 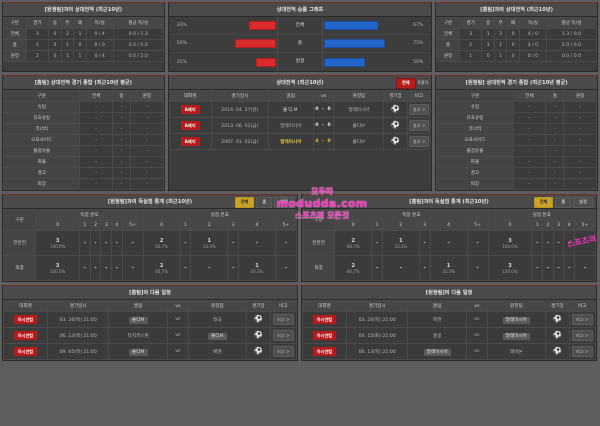 What do you see at coordinates (150, 319) in the screenshot?
I see `table-row: 아시안컵 03. 26(목) 21:00 몰디브 vs 태국 ⚽ 비고 >` at bounding box center [150, 319].